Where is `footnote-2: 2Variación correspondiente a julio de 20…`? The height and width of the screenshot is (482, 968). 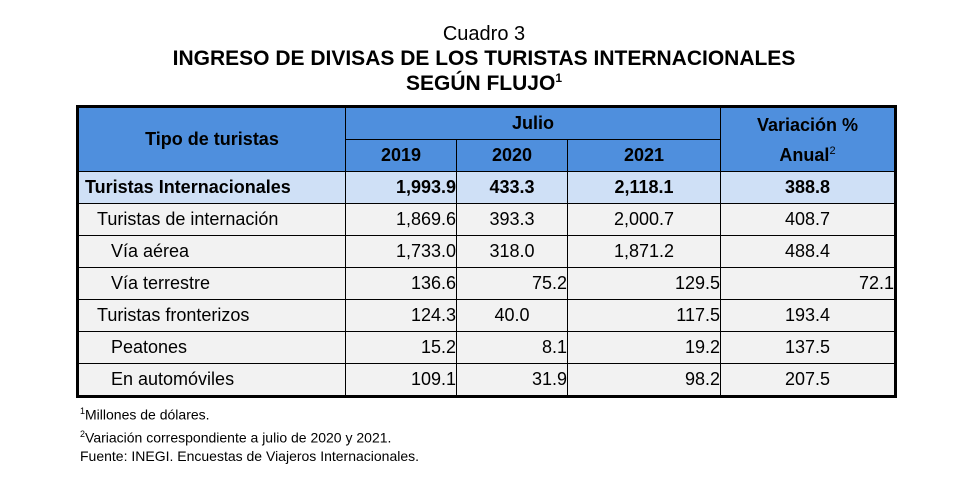
footnote-2: 2Variación correspondiente a julio de 20… is located at coordinates (249, 436).